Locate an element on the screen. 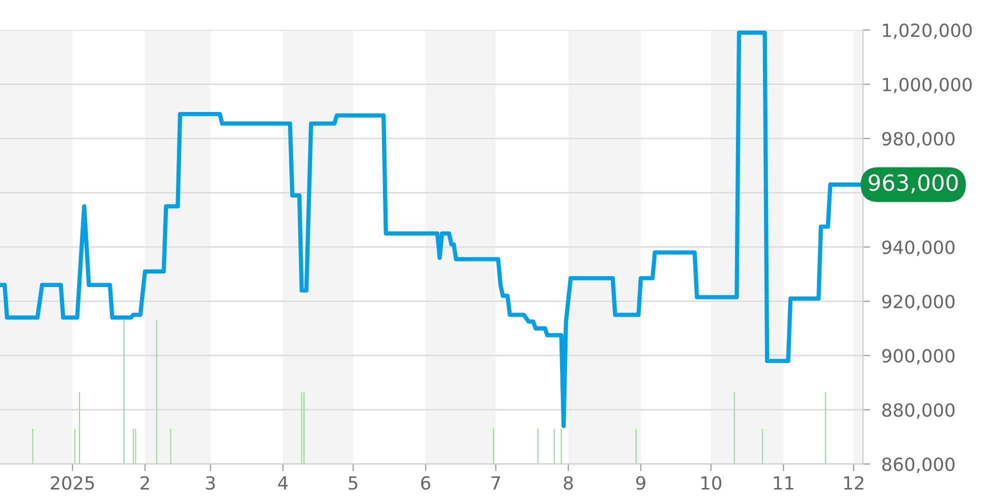  y-tick-label: 940,000 is located at coordinates (918, 248).